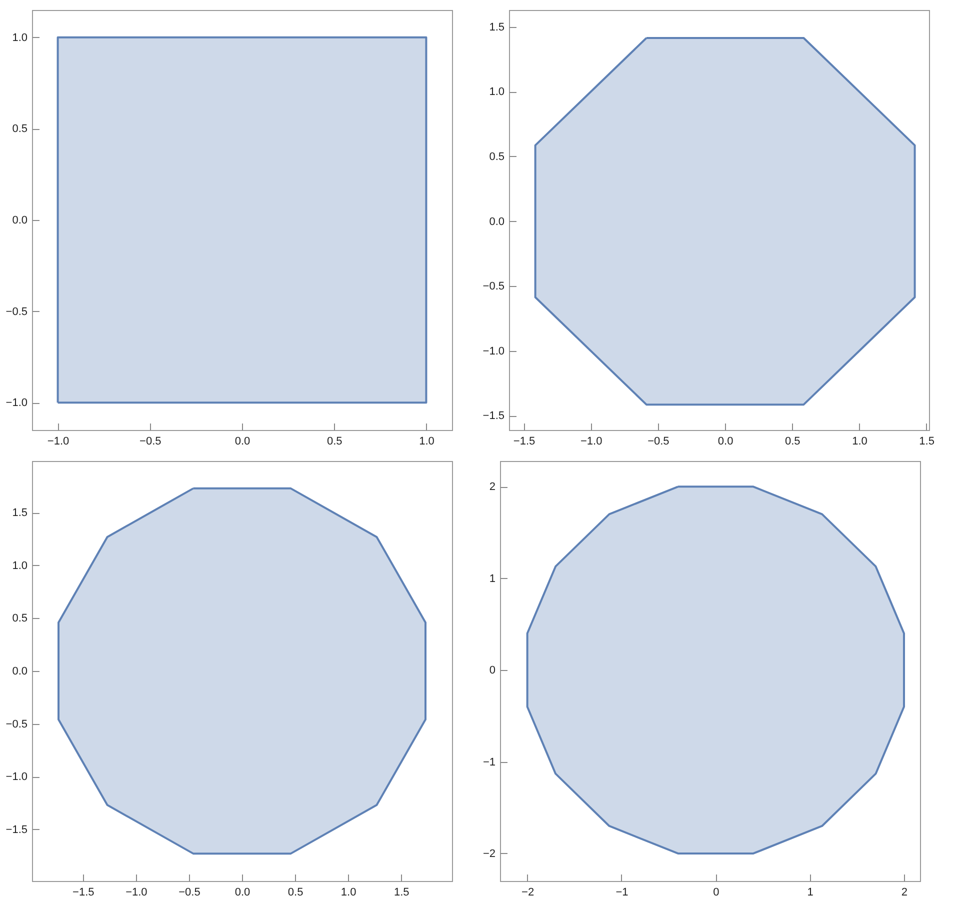 The height and width of the screenshot is (924, 954). Describe the element at coordinates (810, 892) in the screenshot. I see `x-tick-label: 1` at that location.